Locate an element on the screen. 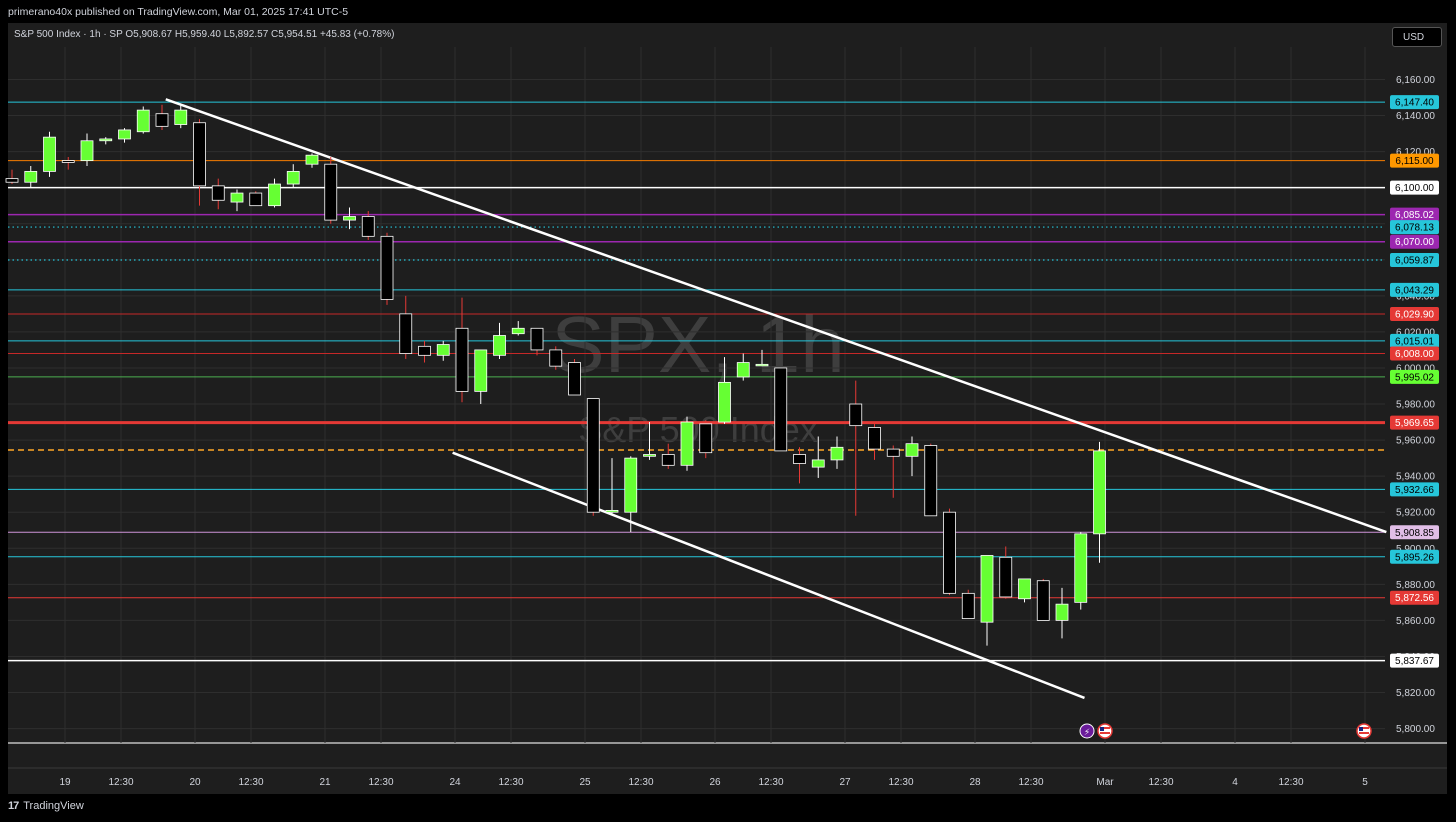  price-badge-label: 6,070.00 is located at coordinates (1414, 242).